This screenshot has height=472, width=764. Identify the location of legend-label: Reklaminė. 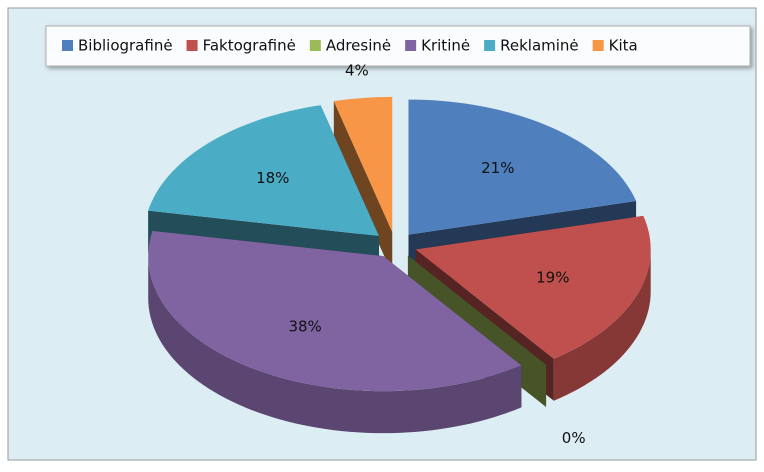
(539, 46).